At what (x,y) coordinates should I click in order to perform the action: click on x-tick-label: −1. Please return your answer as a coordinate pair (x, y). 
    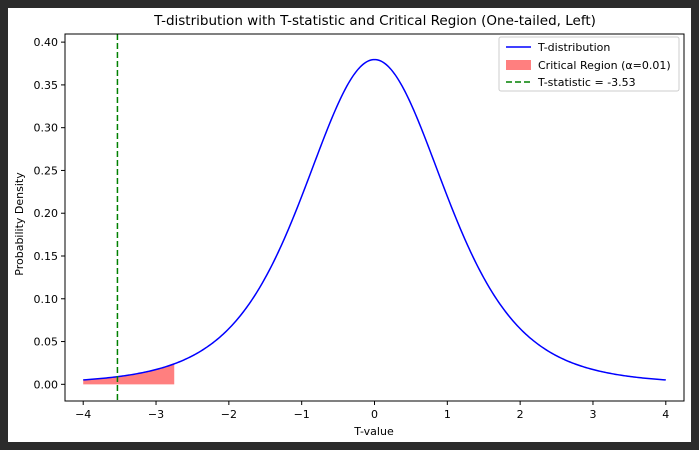
    Looking at the image, I should click on (302, 414).